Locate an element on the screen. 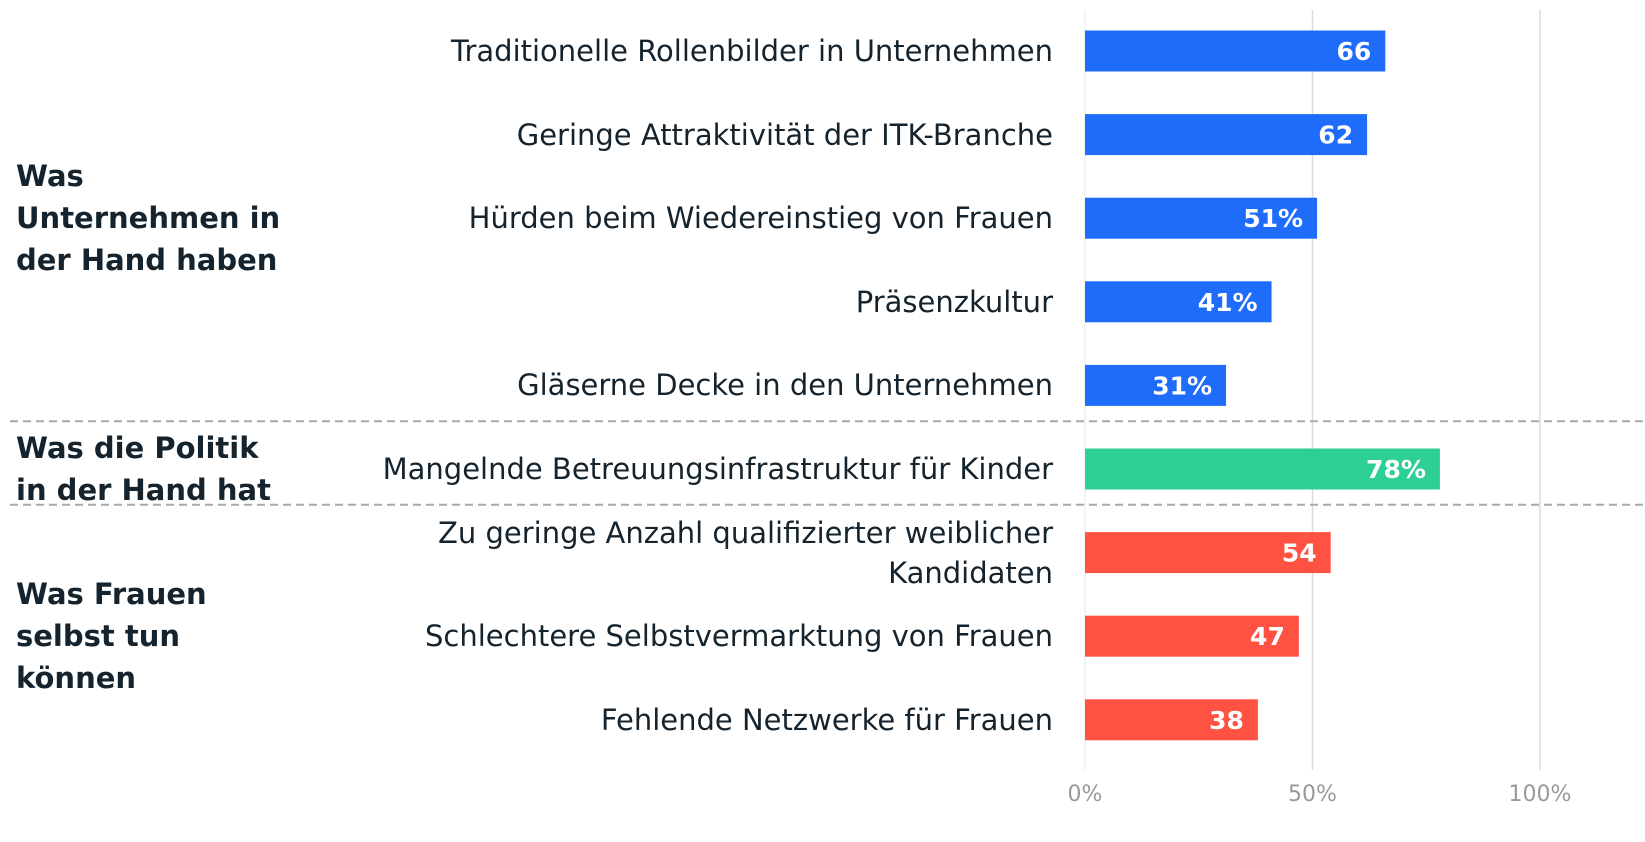 Image resolution: width=1645 pixels, height=842 pixels. value-label: 47 is located at coordinates (1267, 636).